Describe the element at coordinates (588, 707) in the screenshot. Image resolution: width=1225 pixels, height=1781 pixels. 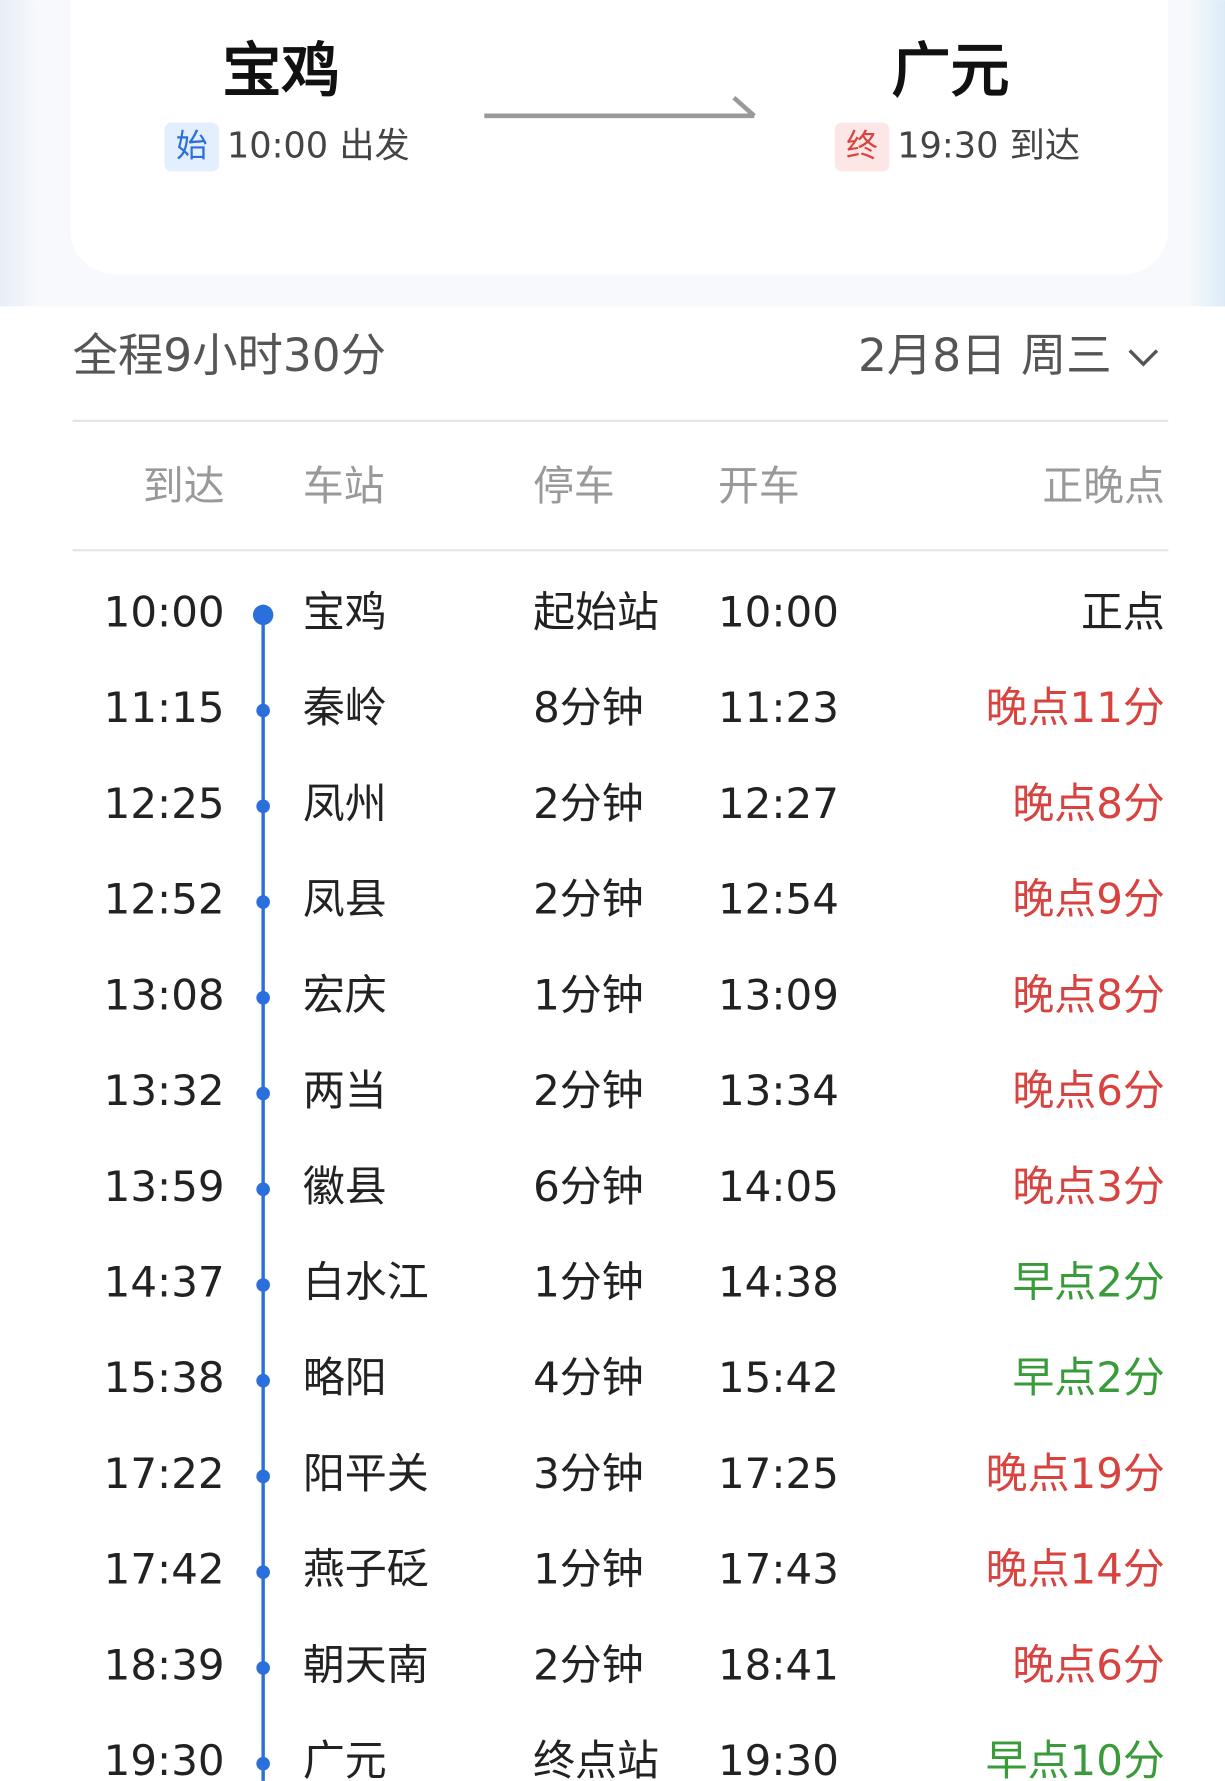
I see `stop-duration: 8分钟` at that location.